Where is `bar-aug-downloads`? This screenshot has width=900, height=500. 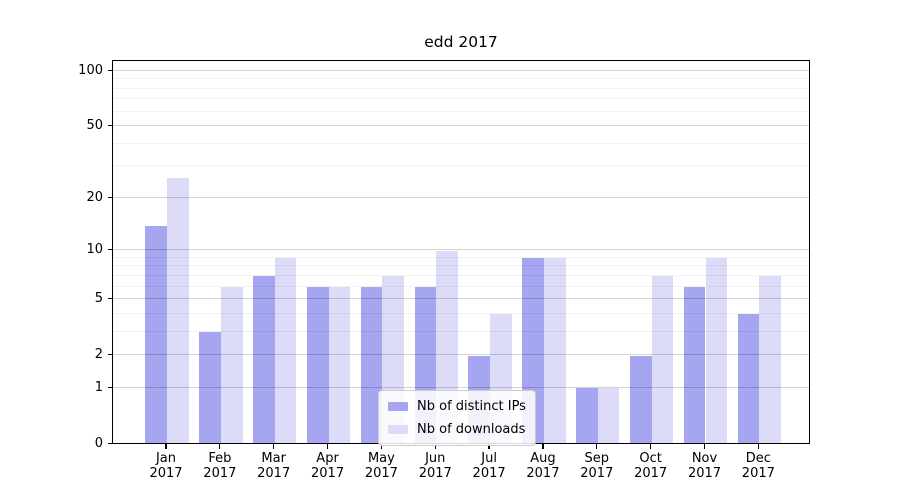
bar-aug-downloads is located at coordinates (554, 351).